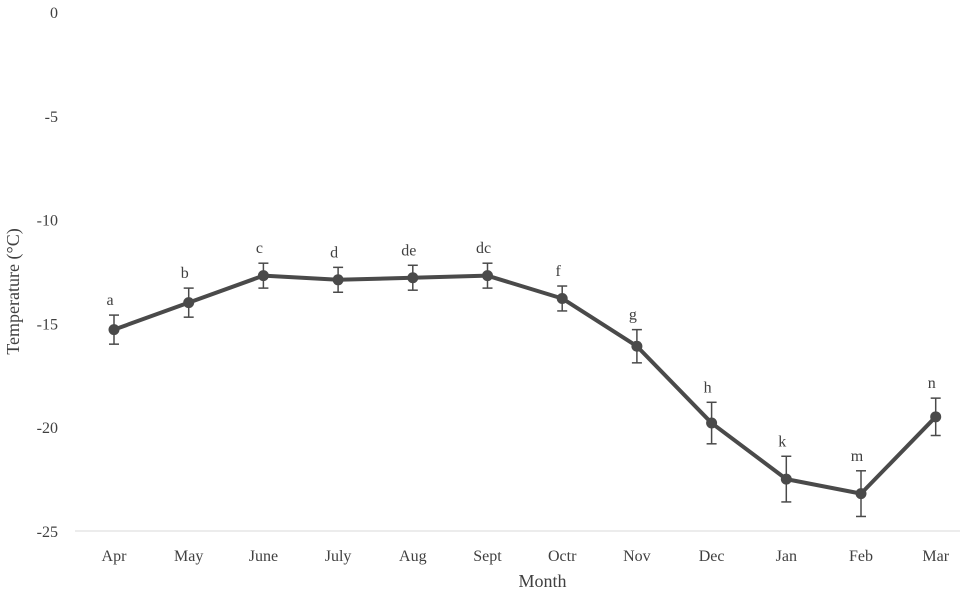 The height and width of the screenshot is (593, 969). What do you see at coordinates (47, 324) in the screenshot?
I see `y-tick-label: -15` at bounding box center [47, 324].